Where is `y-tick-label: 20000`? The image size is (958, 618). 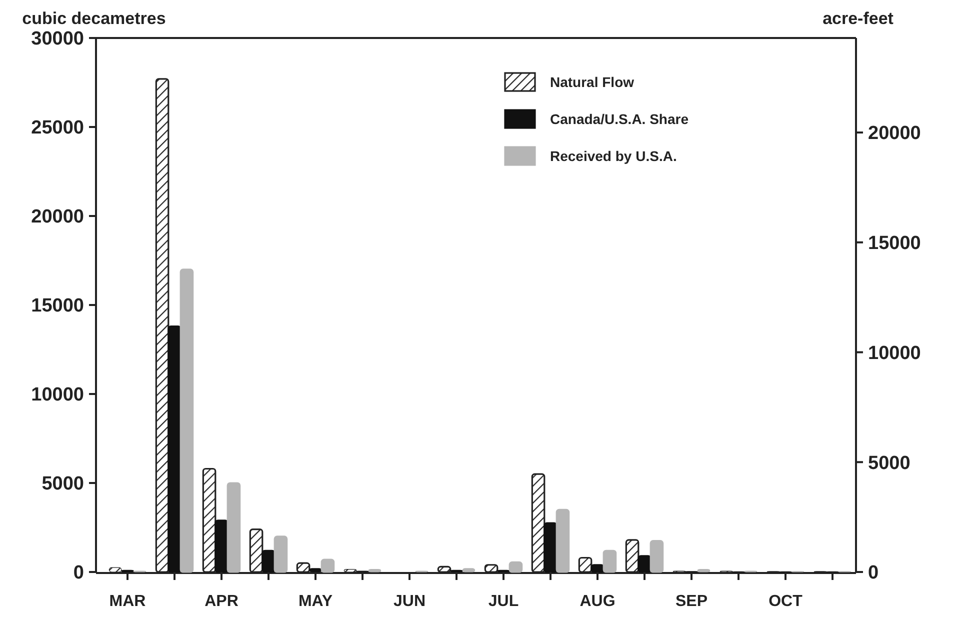
y-tick-label: 20000 is located at coordinates (57, 217).